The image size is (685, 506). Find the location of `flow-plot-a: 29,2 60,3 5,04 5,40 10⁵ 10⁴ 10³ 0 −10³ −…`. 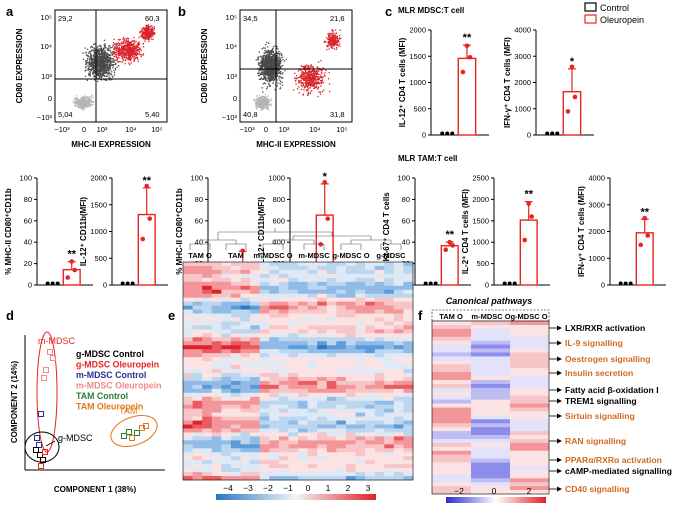

flow-plot-a: 29,2 60,3 5,04 5,40 10⁵ 10⁴ 10³ 0 −10³ −… is located at coordinates (91, 79).